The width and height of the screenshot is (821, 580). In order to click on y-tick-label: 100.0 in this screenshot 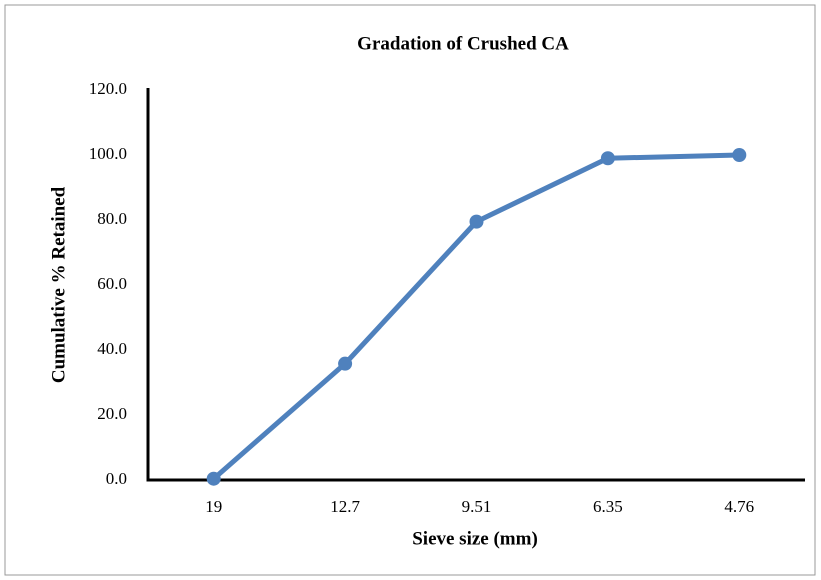, I will do `click(108, 153)`.